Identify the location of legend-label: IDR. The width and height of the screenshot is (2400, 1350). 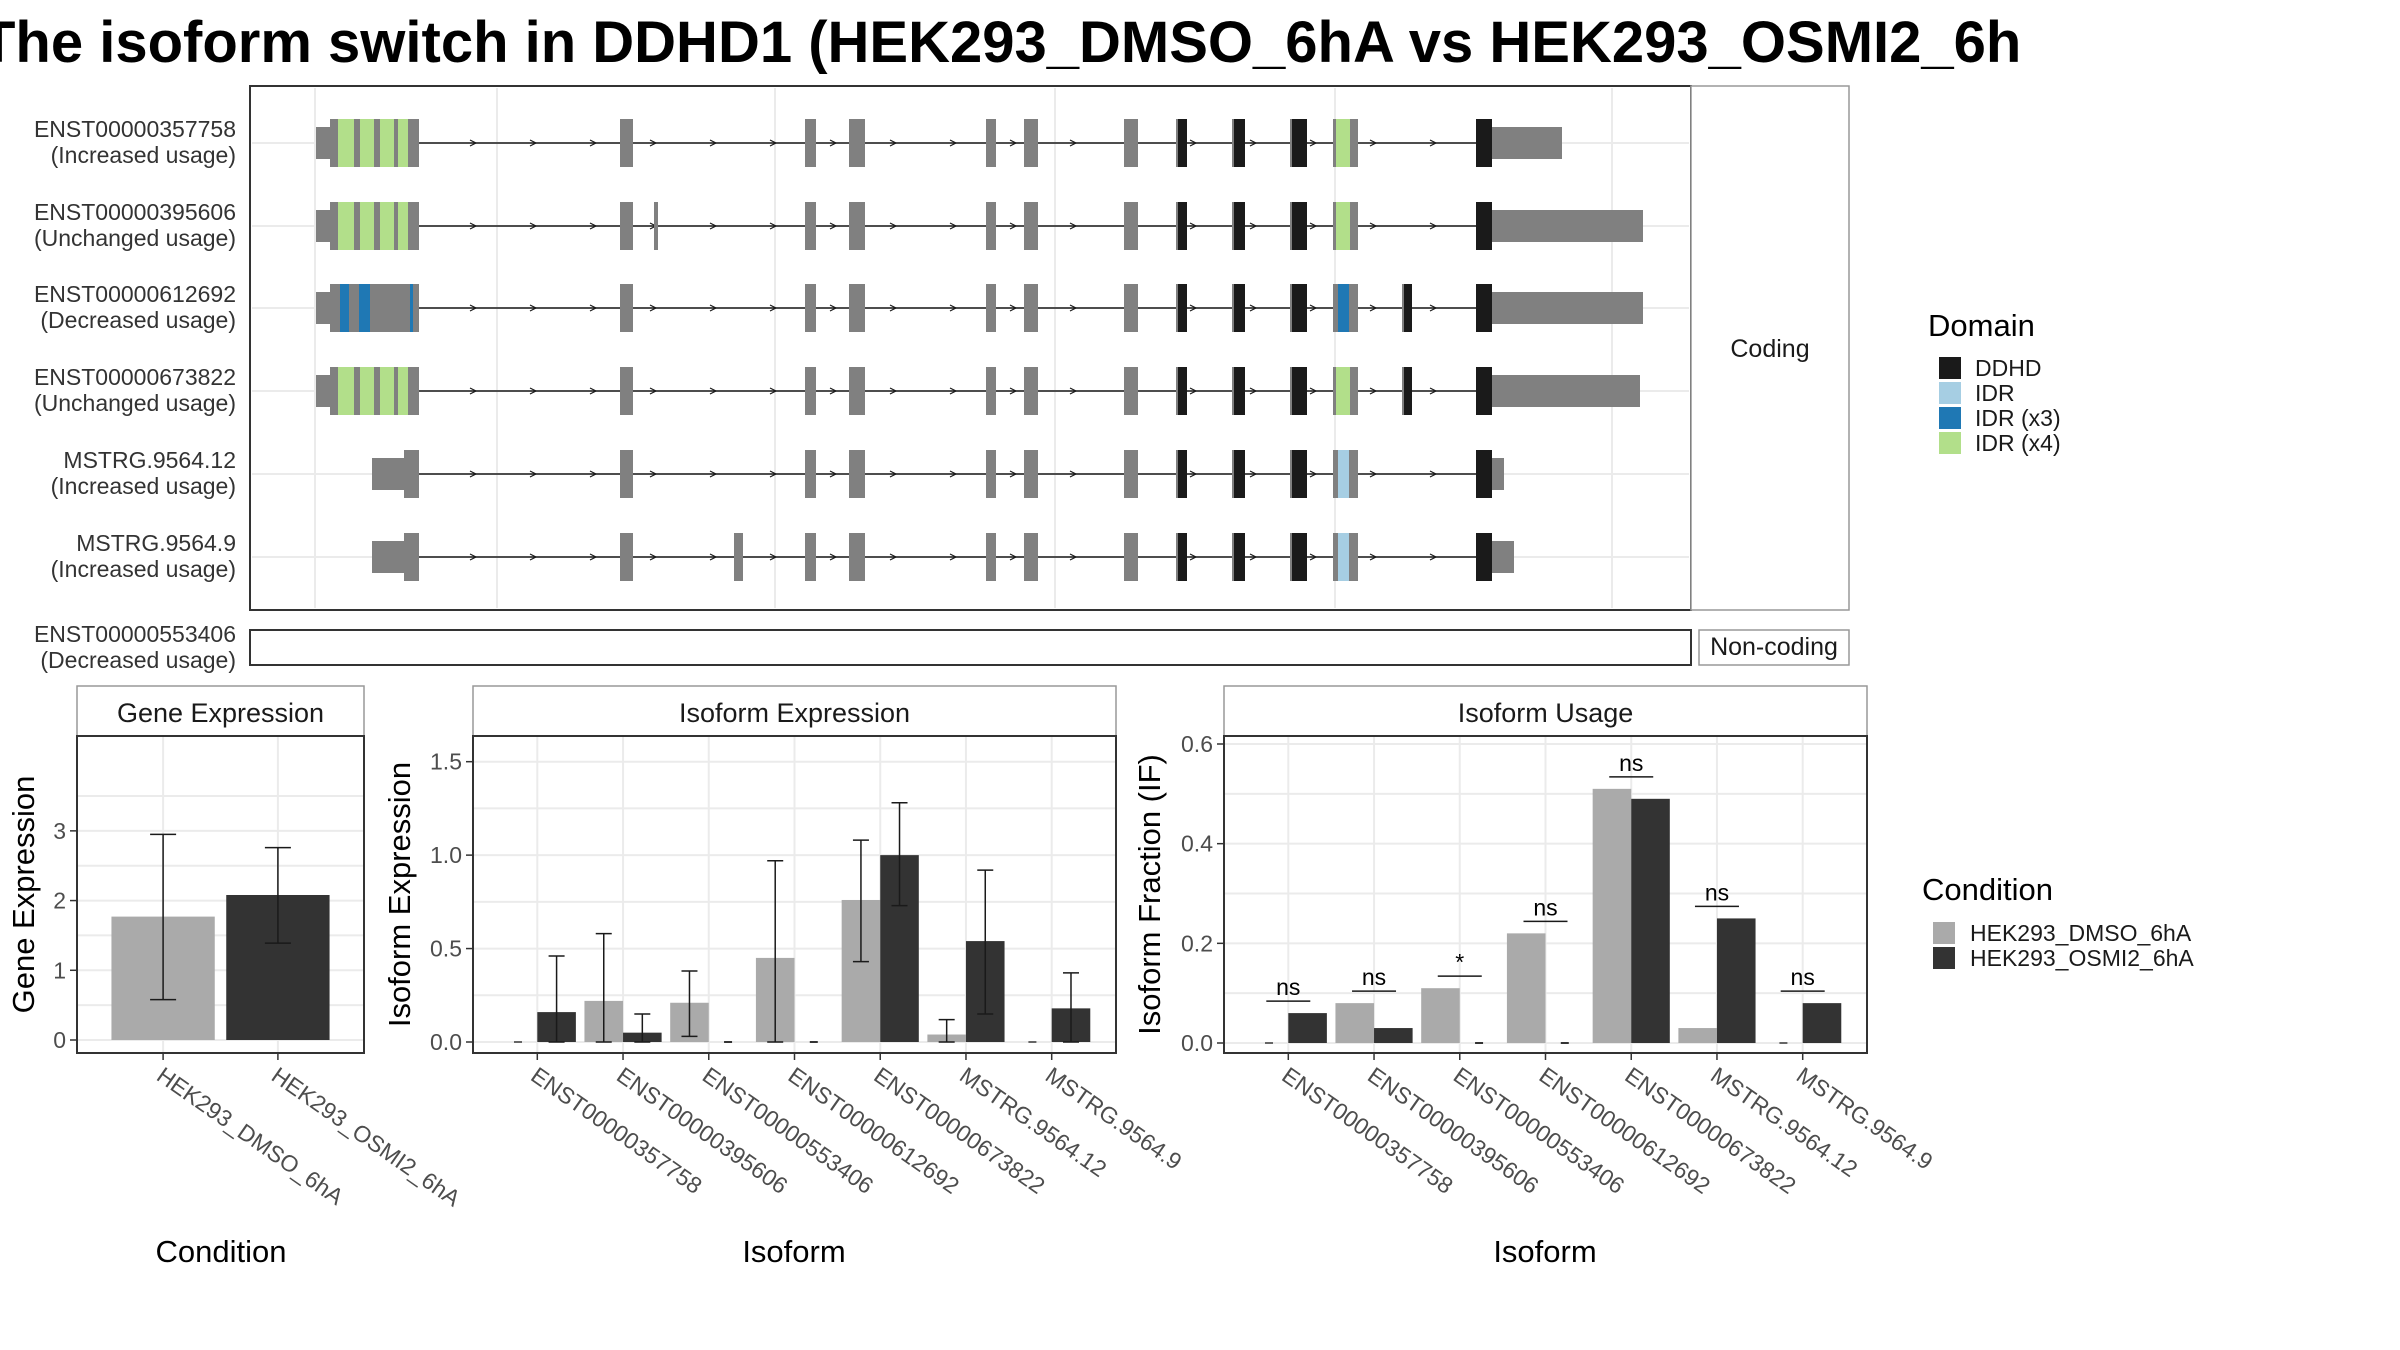
(1995, 393).